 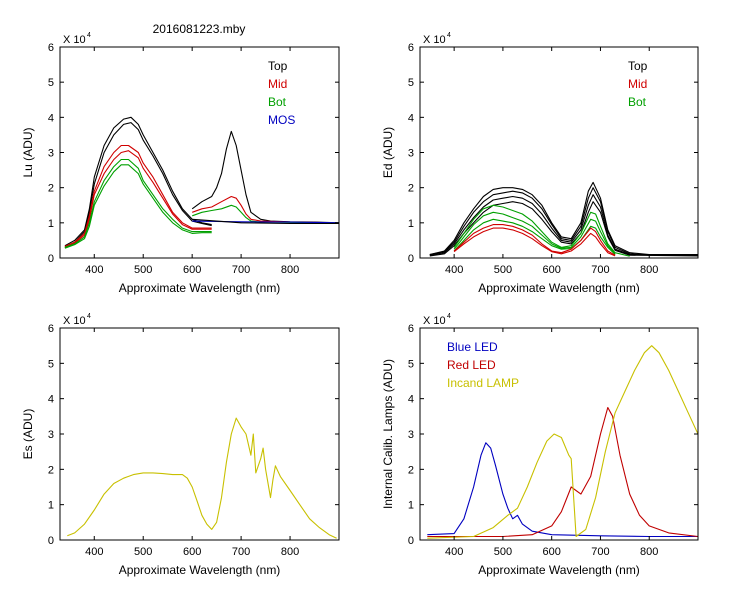 I want to click on y-axis-label: Ed (ADU), so click(x=388, y=152).